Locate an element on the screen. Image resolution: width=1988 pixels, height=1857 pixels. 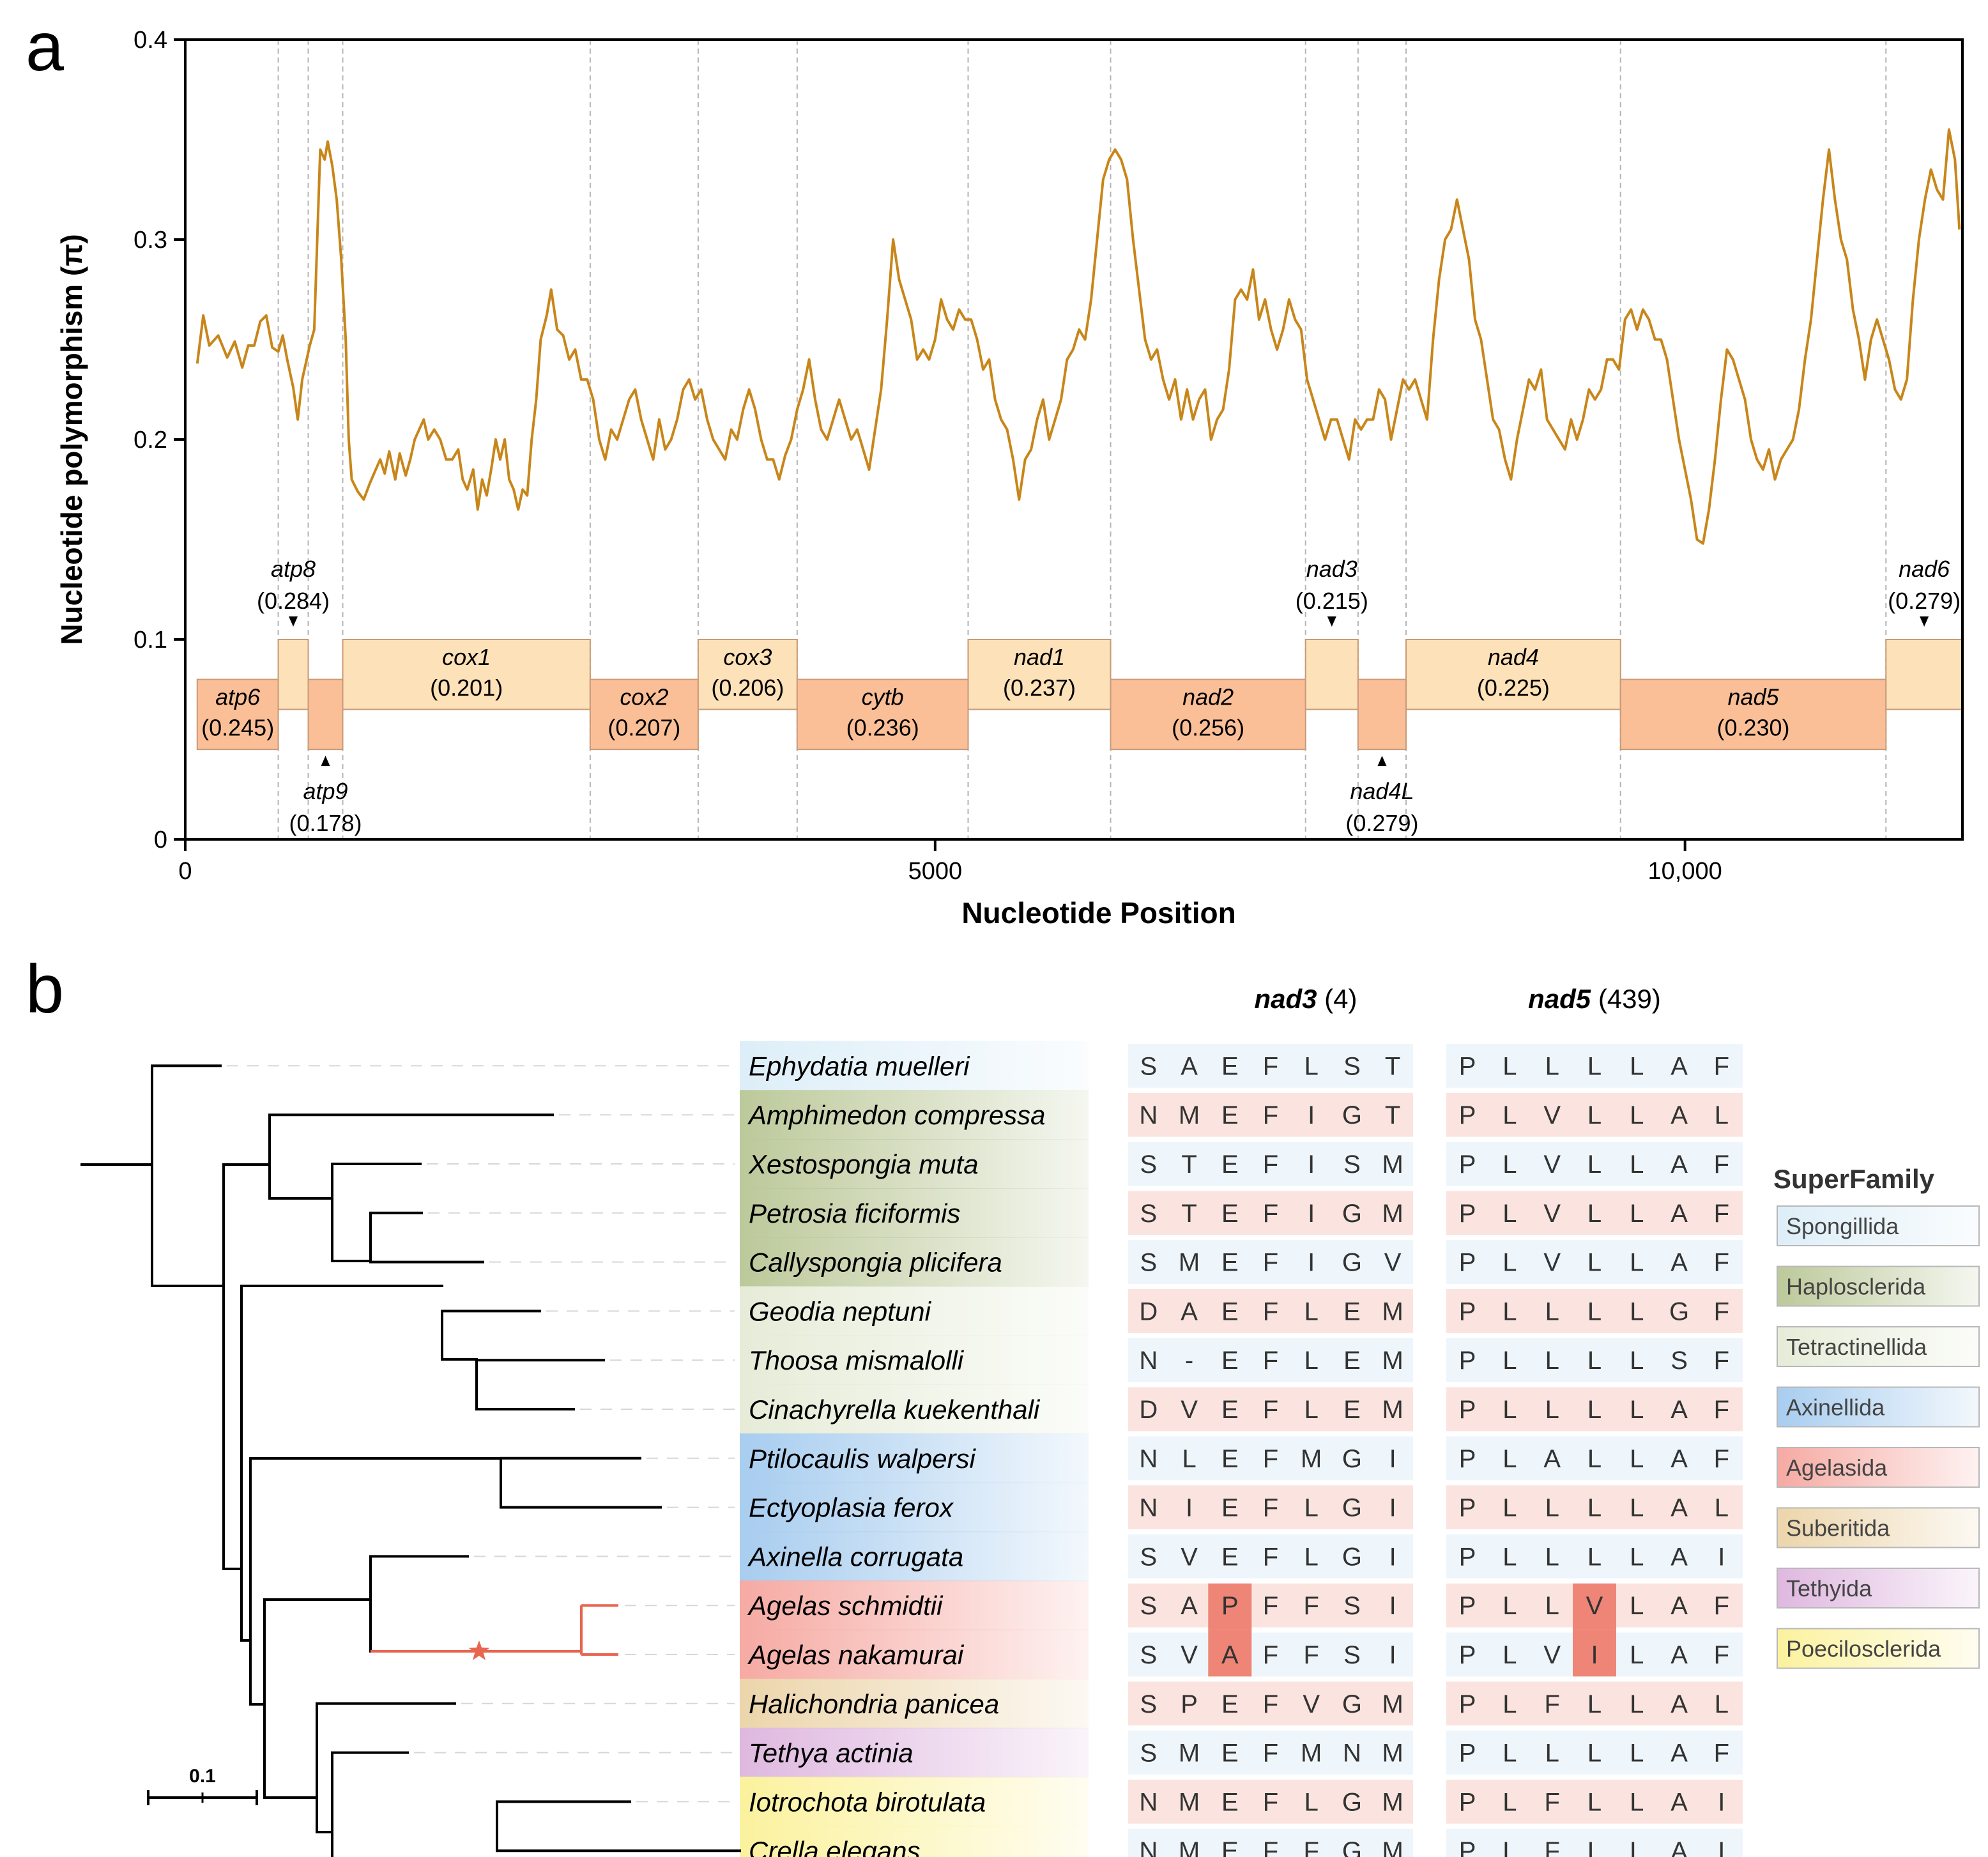
x-tick-label: 10,000 is located at coordinates (1685, 871).